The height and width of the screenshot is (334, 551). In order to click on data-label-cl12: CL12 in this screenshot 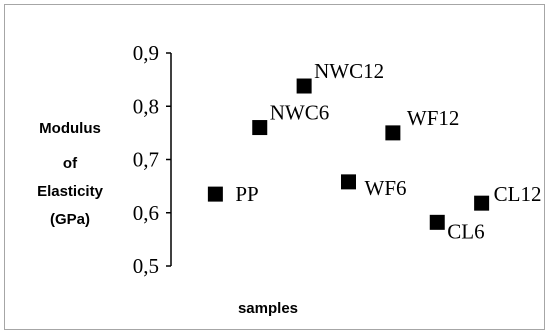, I will do `click(518, 194)`.